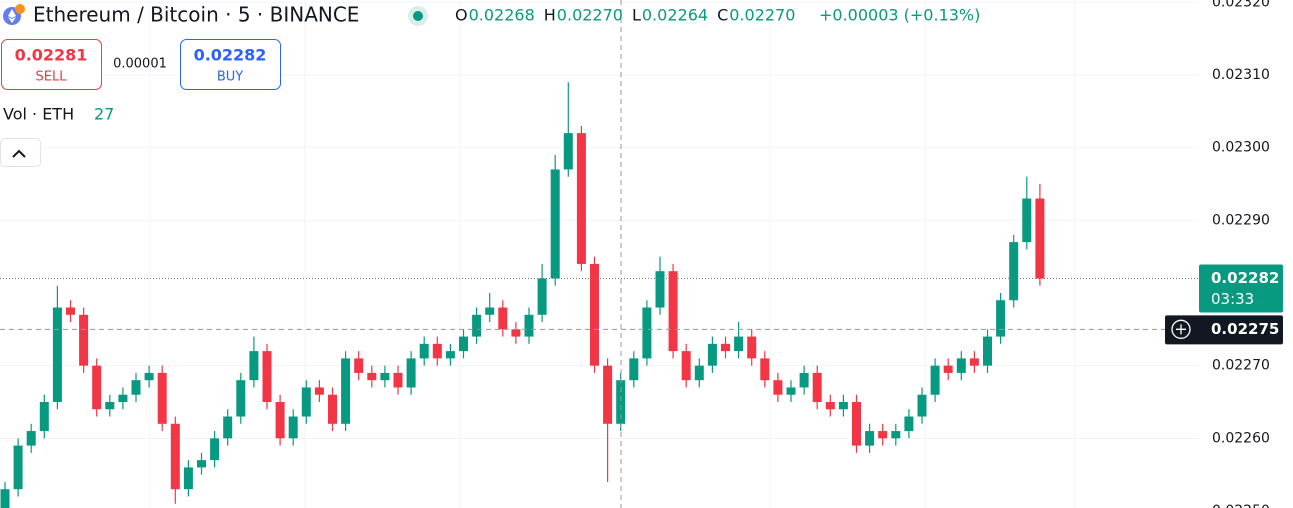 The image size is (1293, 508). Describe the element at coordinates (38, 114) in the screenshot. I see `volume-label: Vol · ETH` at that location.